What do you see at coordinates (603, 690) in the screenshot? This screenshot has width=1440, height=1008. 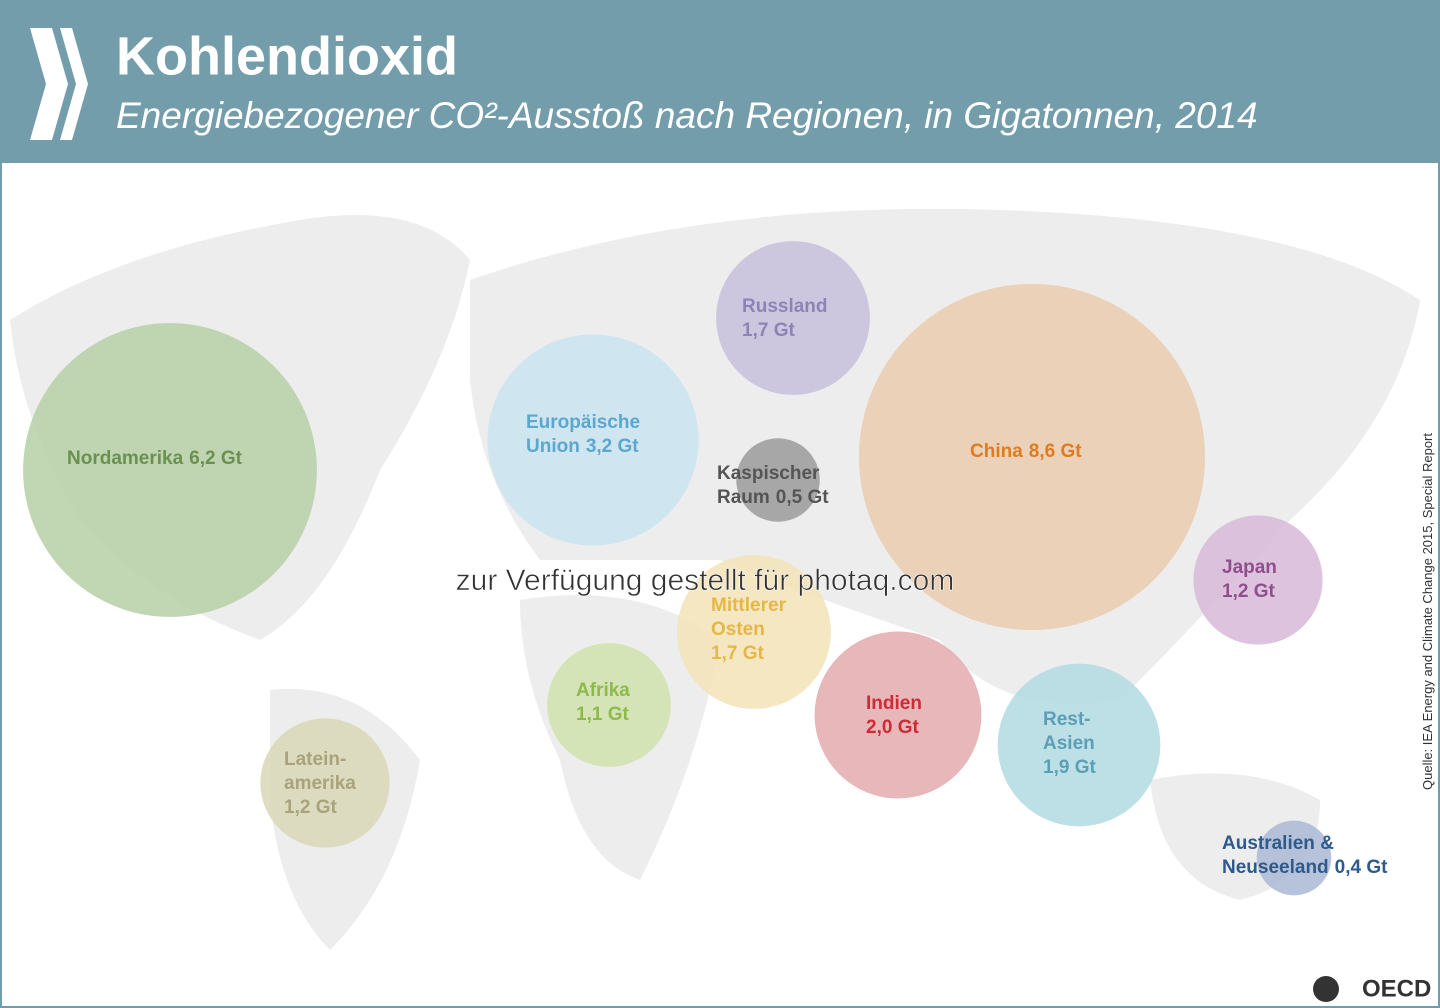 I see `bubble-label: Afrika` at bounding box center [603, 690].